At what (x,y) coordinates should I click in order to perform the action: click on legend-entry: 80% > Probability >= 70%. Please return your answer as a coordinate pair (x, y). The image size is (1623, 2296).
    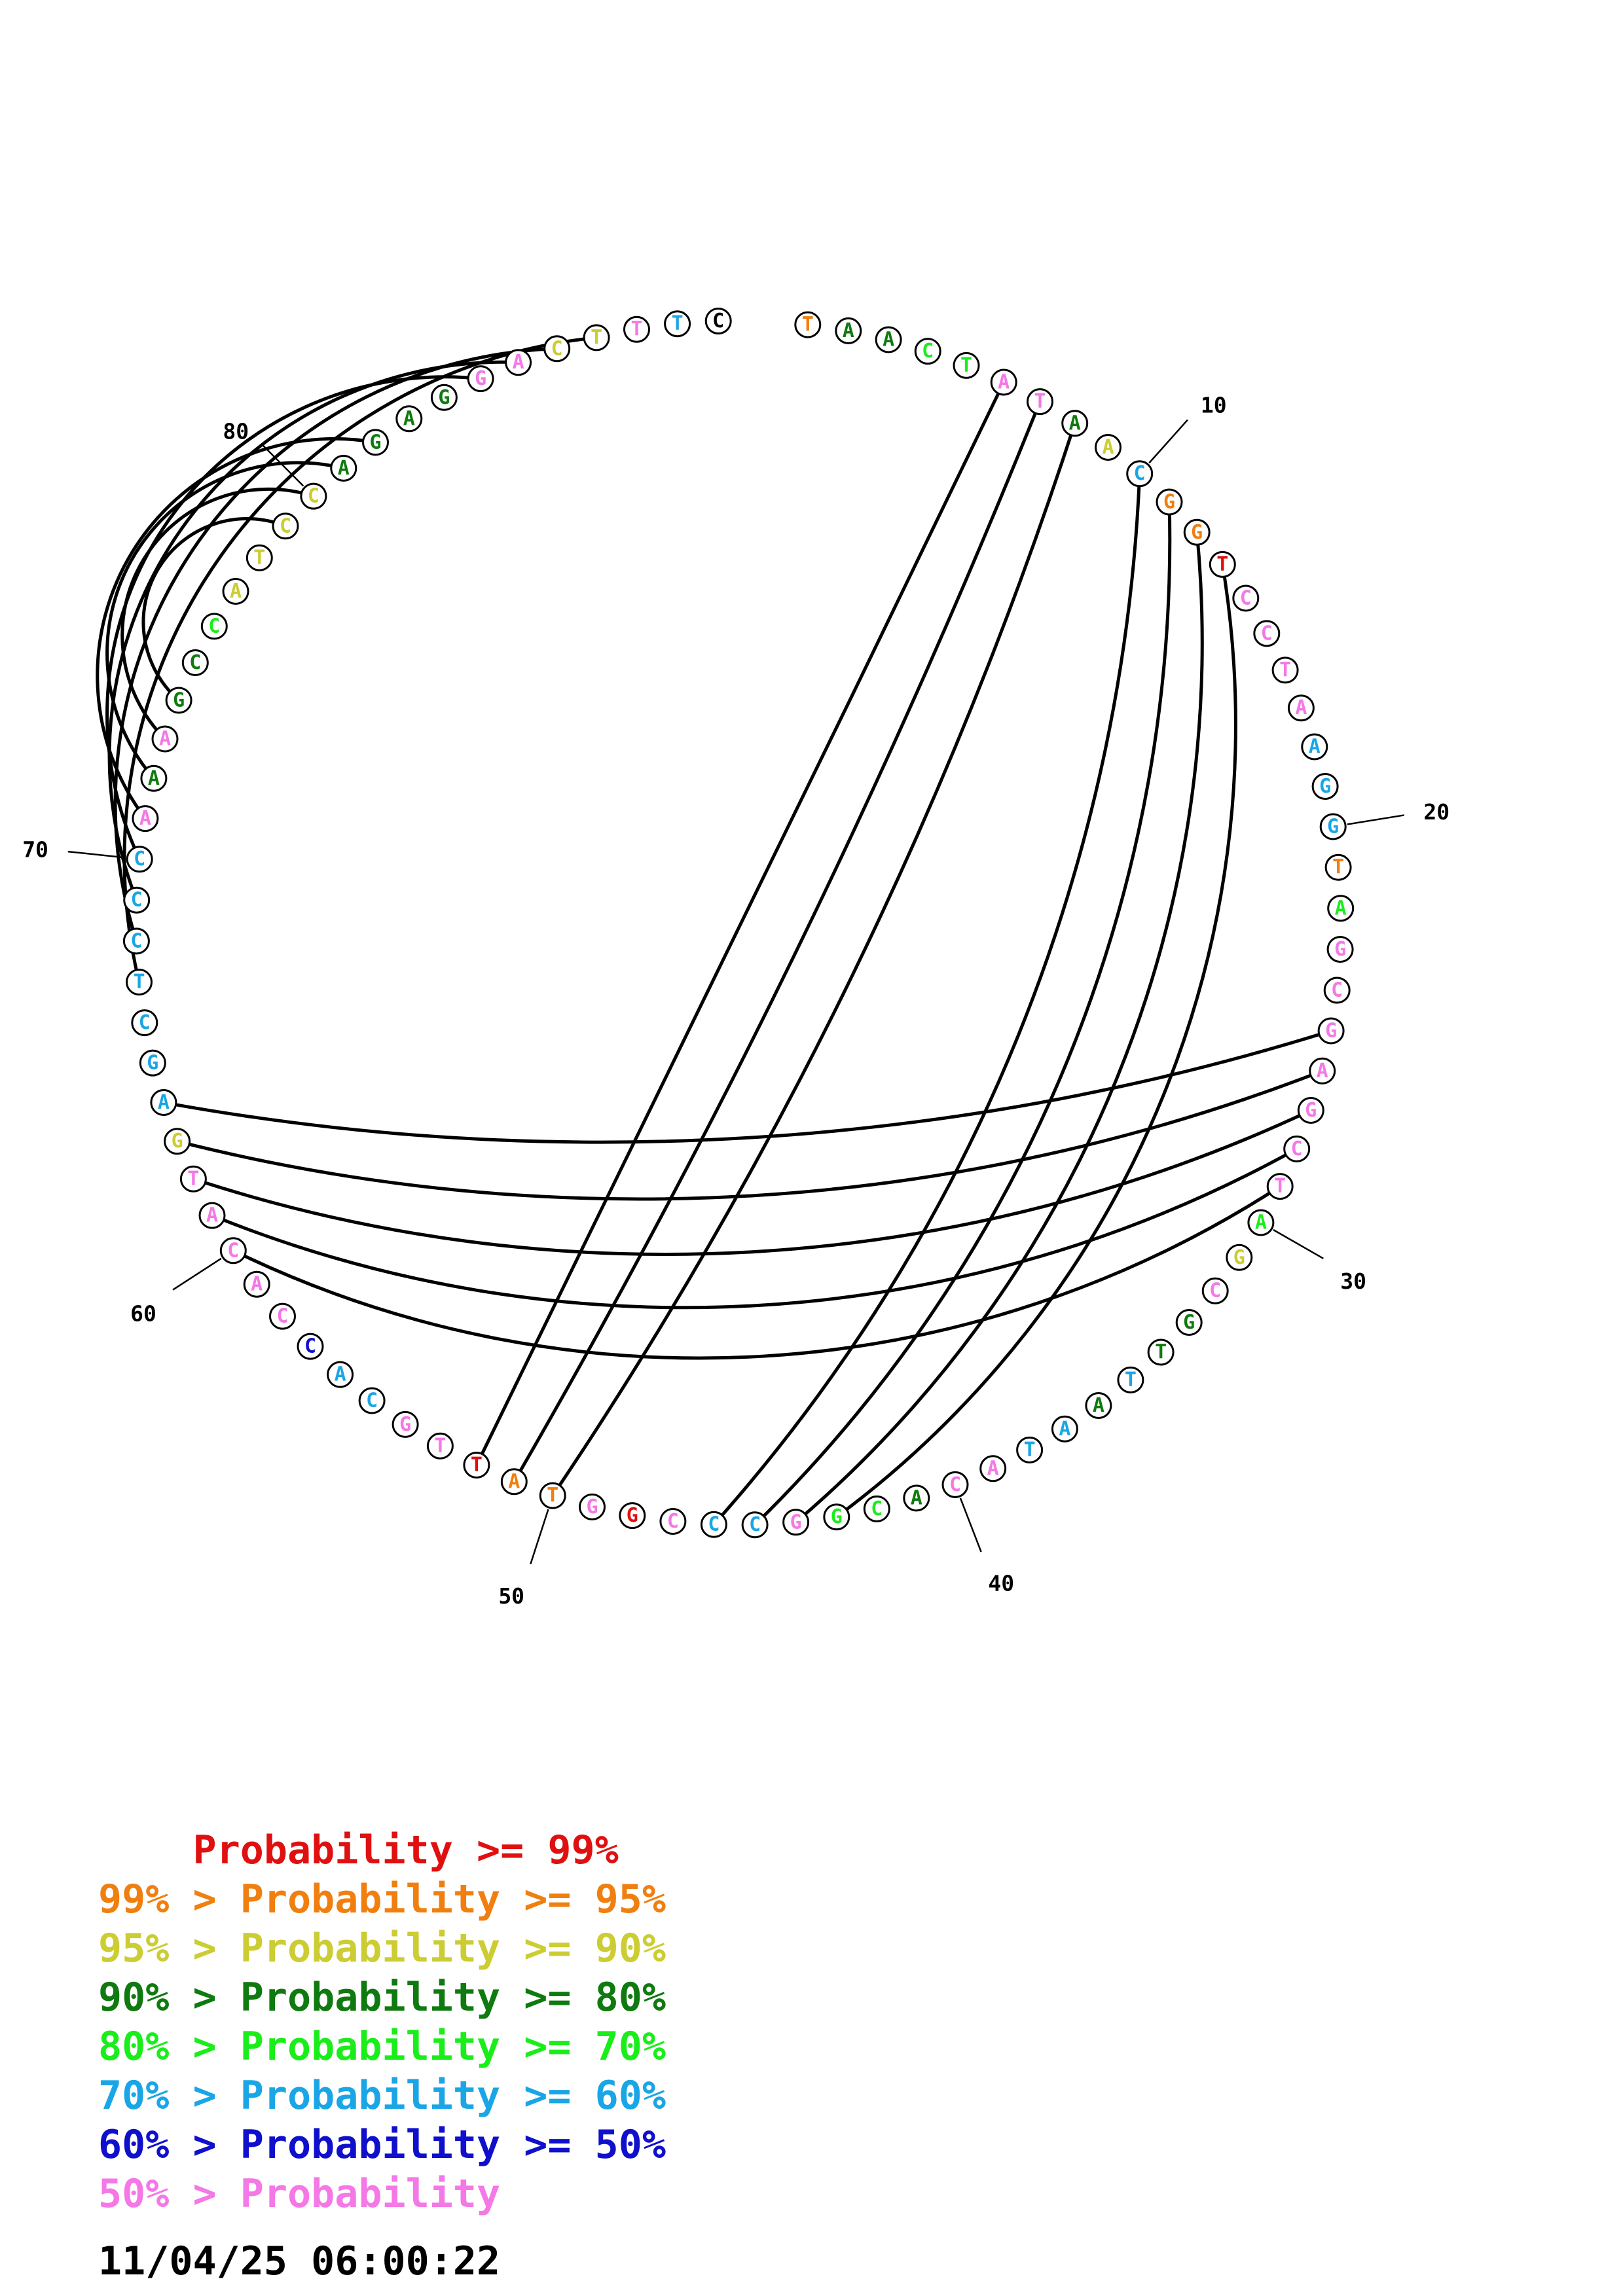
    Looking at the image, I should click on (382, 2047).